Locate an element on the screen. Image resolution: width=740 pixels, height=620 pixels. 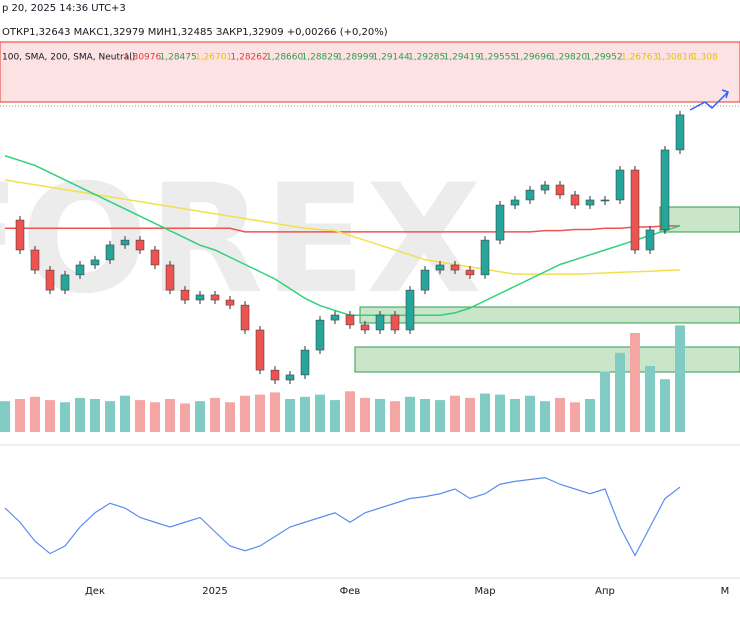
ribbon-value: 1,29820 is located at coordinates (568, 58).